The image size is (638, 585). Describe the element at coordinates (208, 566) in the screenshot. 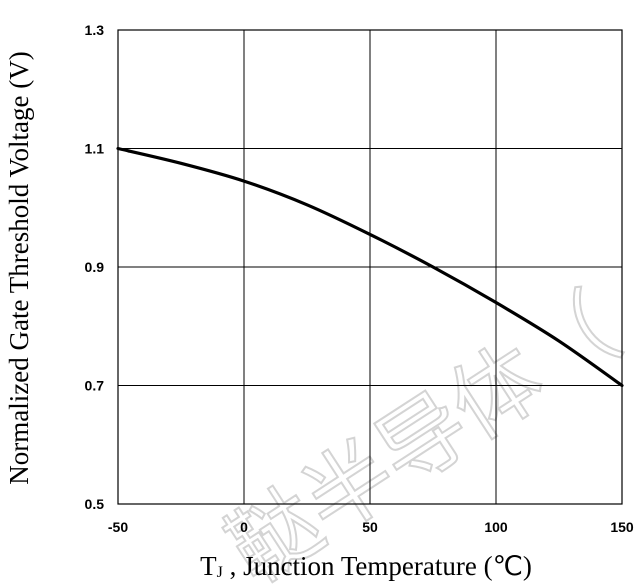

I see `x-axis-title-symbol: T` at that location.